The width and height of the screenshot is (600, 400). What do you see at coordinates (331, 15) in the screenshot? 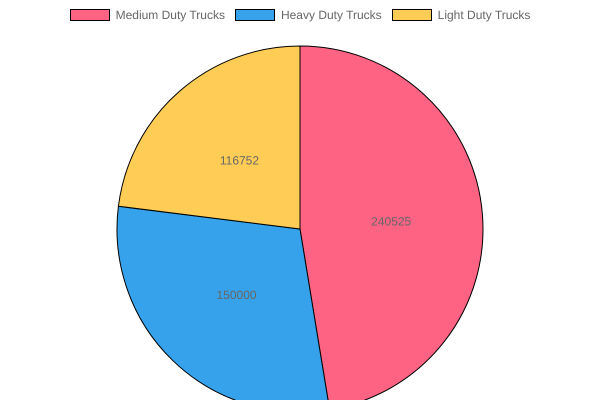
I see `legend-label: Heavy Duty Trucks` at bounding box center [331, 15].